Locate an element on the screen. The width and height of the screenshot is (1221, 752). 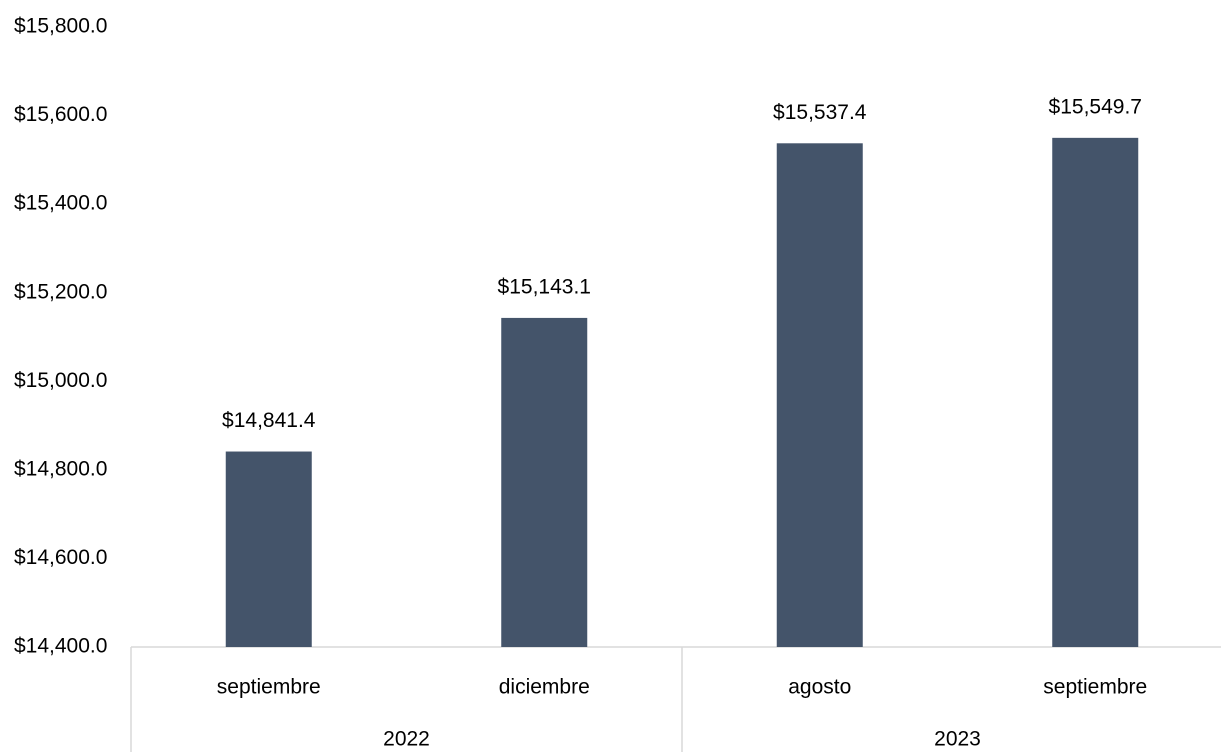
value-label: $15,549.7 is located at coordinates (1095, 106).